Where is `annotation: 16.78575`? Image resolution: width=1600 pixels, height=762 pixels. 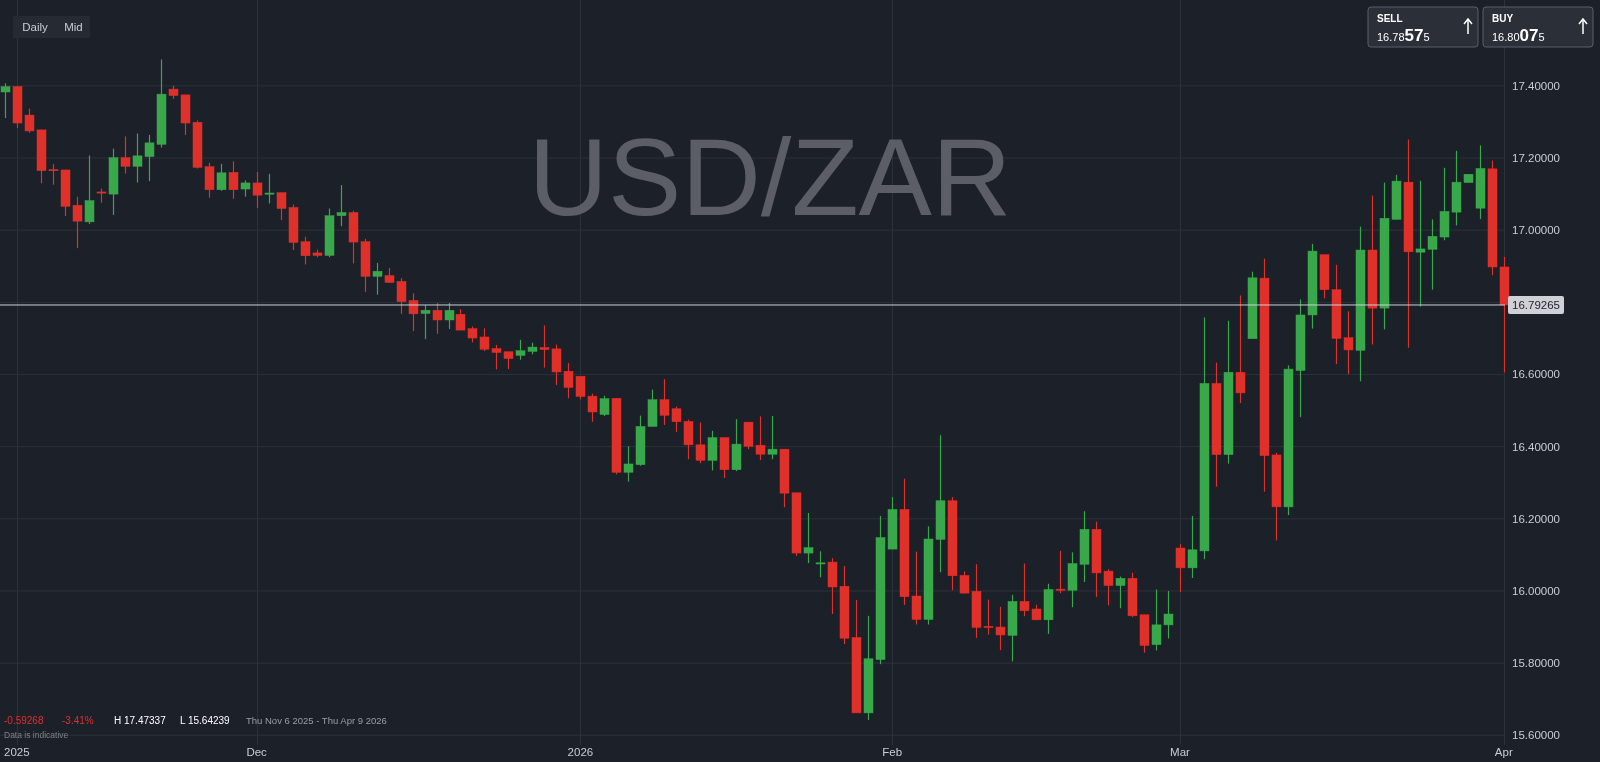
annotation: 16.78575 is located at coordinates (1403, 35).